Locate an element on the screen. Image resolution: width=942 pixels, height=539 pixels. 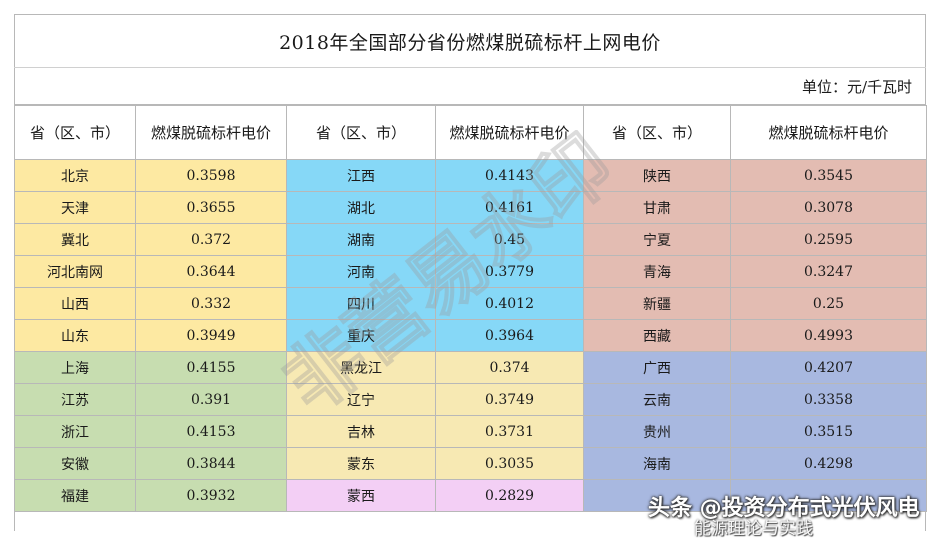
table-row: 北京 0.3598 江西 0.4143 陕西 0.3545 is located at coordinates (470, 175).